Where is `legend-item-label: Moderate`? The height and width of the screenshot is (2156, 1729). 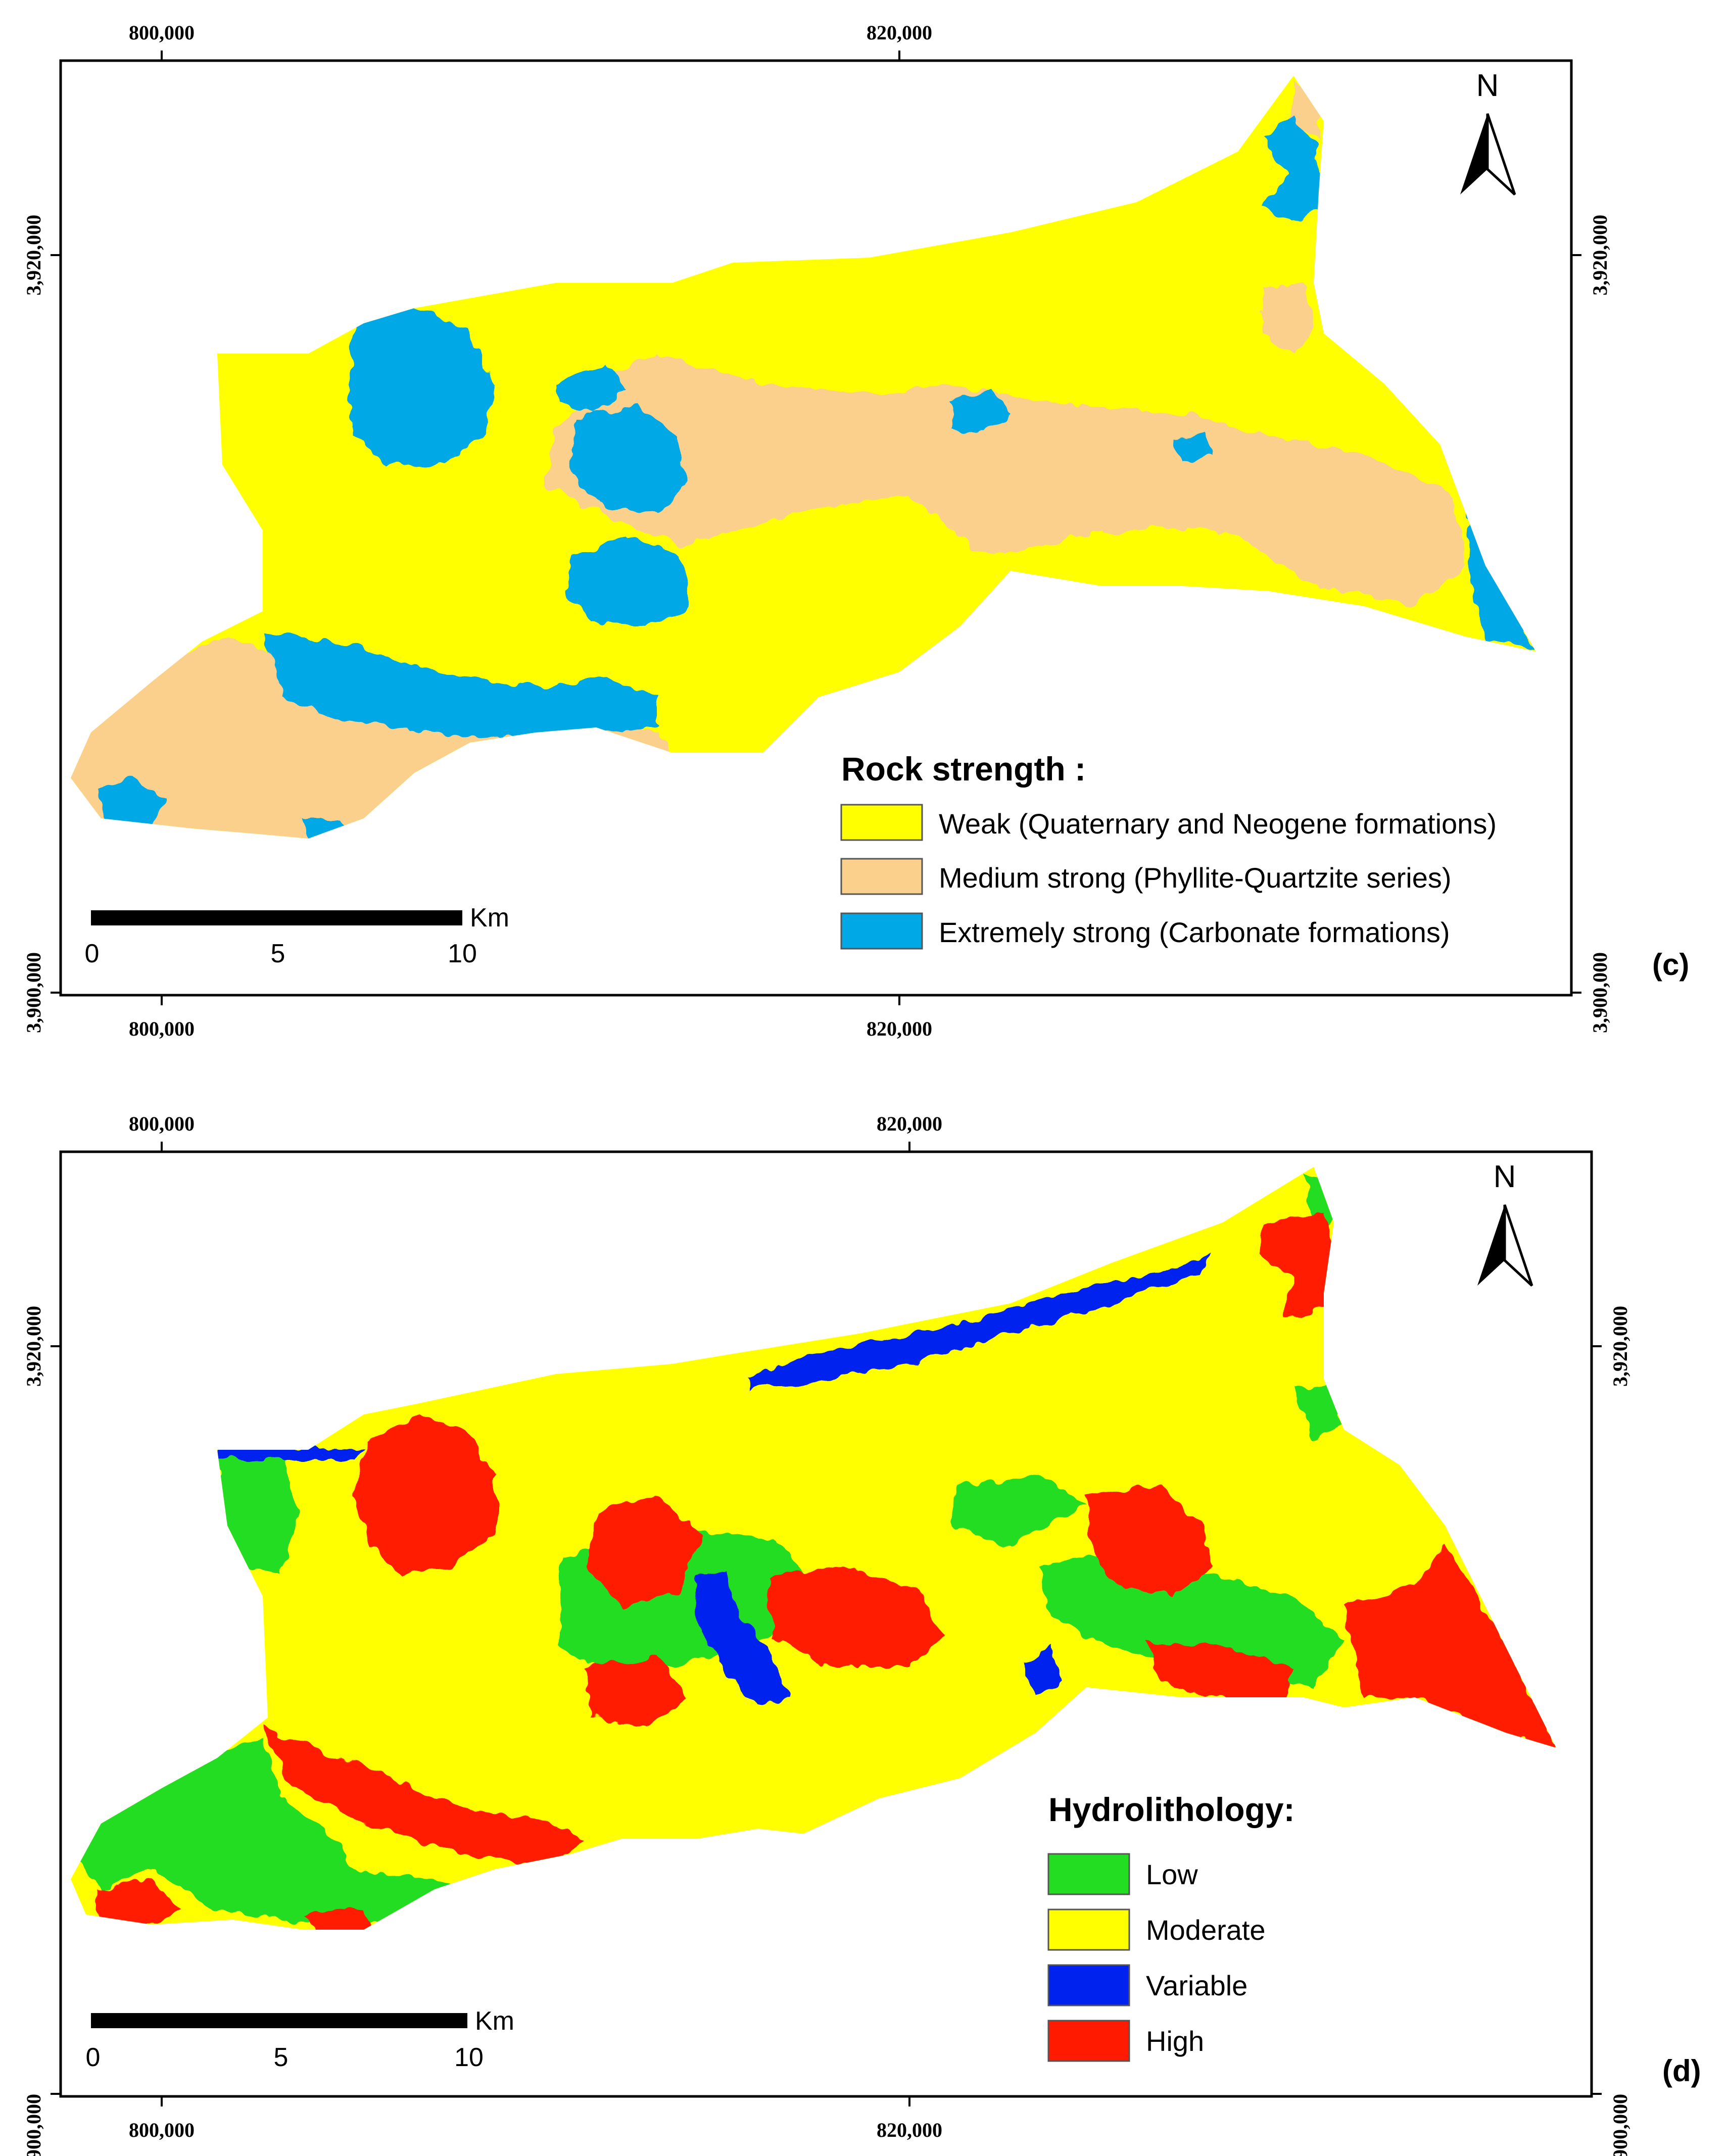
legend-item-label: Moderate is located at coordinates (1206, 1930).